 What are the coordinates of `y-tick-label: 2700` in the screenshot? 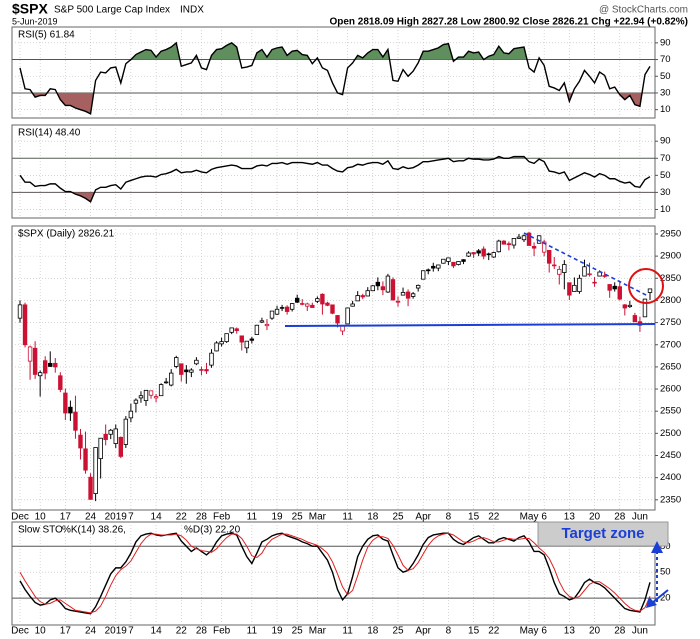 It's located at (670, 344).